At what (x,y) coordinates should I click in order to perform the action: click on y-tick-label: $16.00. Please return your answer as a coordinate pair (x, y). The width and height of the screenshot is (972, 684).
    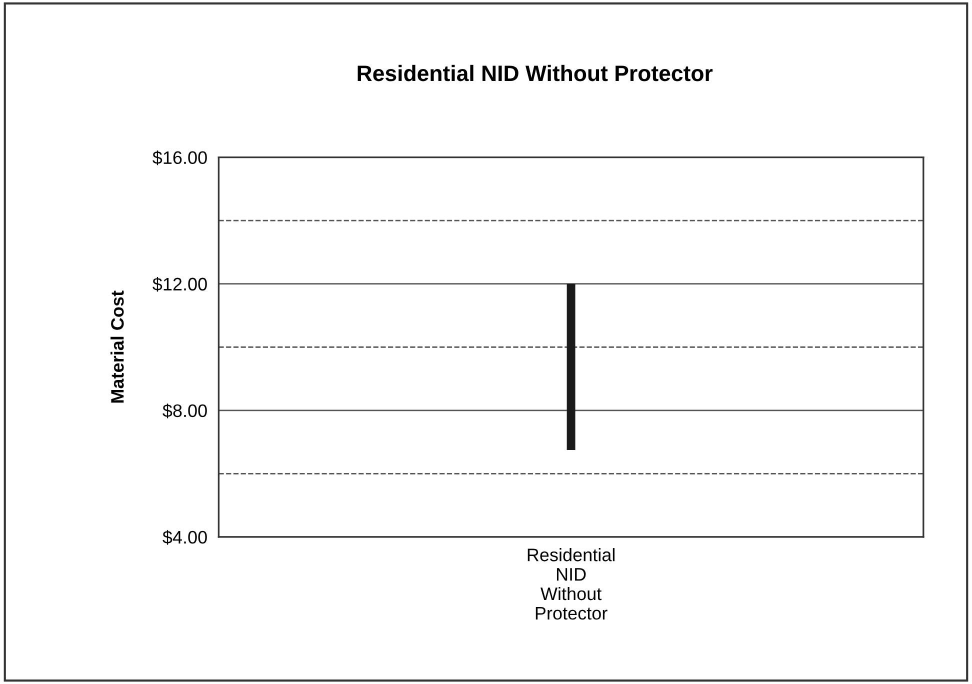
    Looking at the image, I should click on (179, 158).